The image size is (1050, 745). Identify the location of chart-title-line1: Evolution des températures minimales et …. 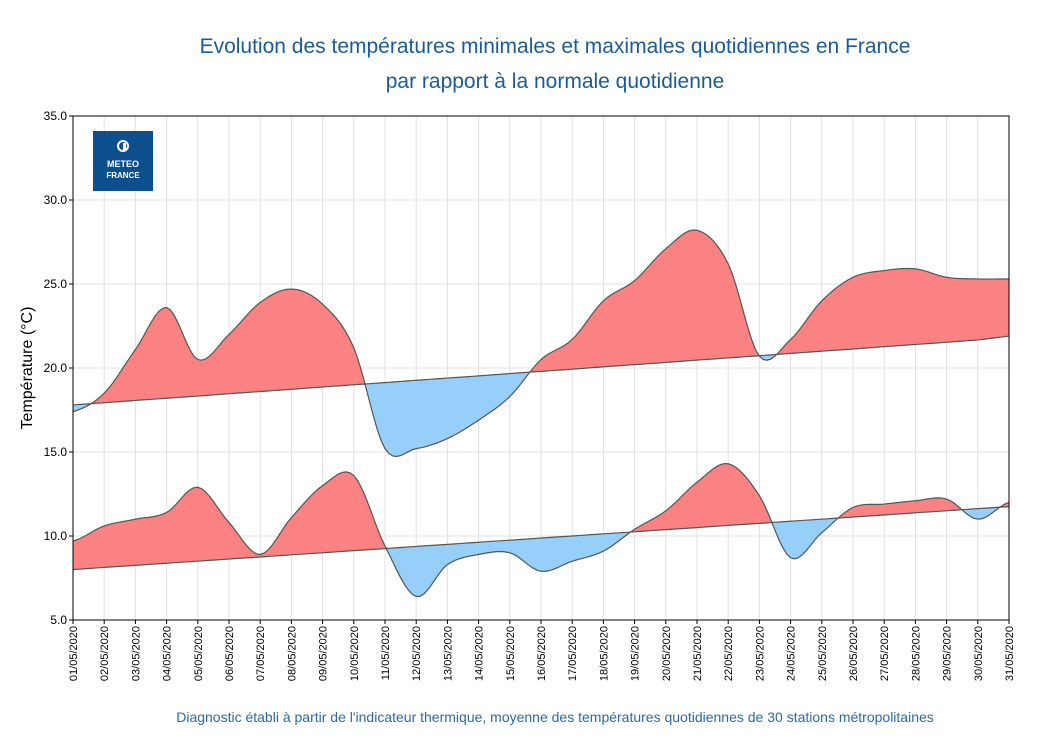
(555, 46).